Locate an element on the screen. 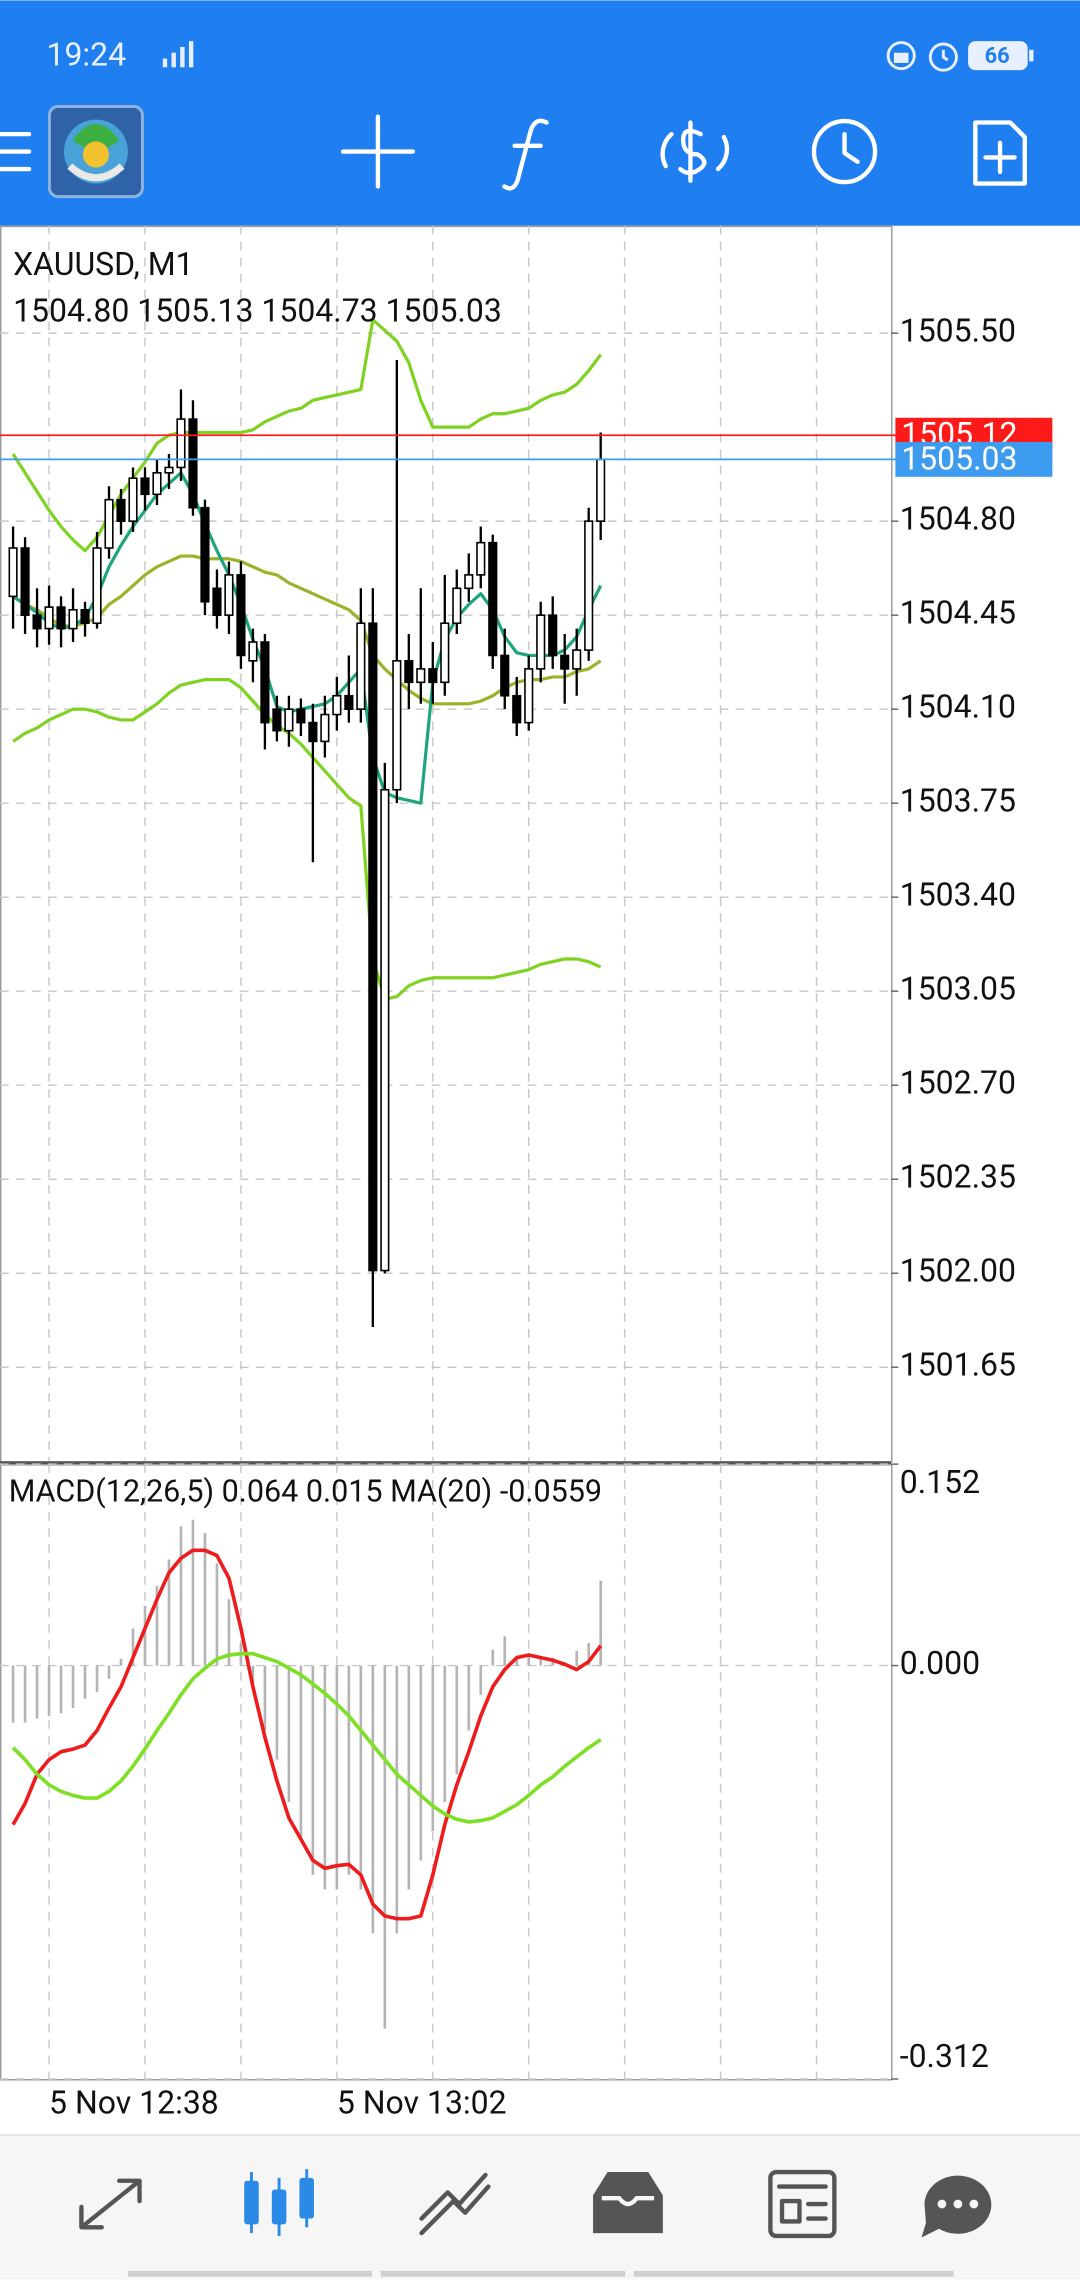 Image resolution: width=1080 pixels, height=2280 pixels. lock-icon is located at coordinates (901, 56).